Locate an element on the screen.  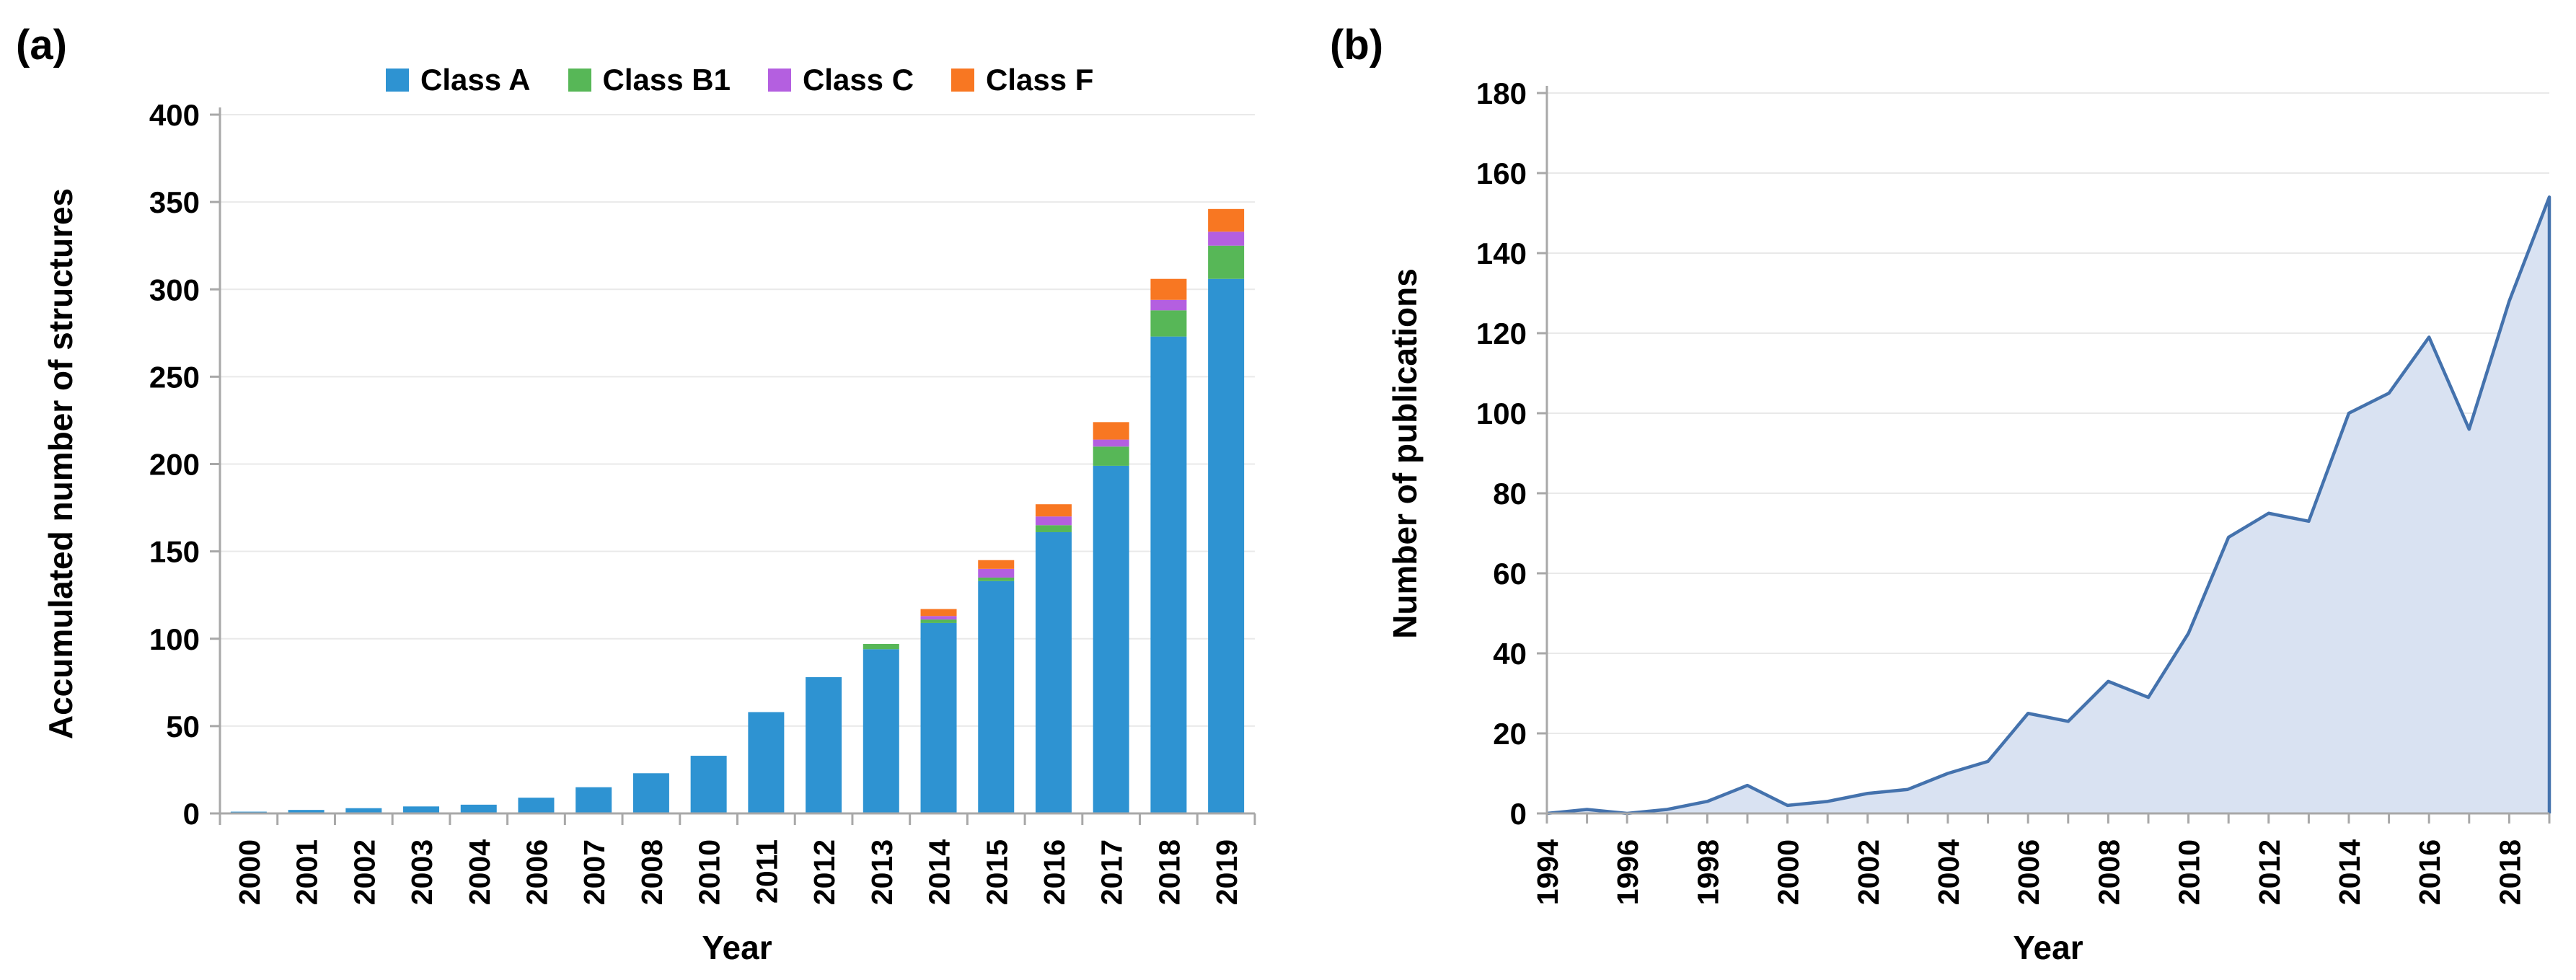
y-tick-label: 20 is located at coordinates (1510, 734).